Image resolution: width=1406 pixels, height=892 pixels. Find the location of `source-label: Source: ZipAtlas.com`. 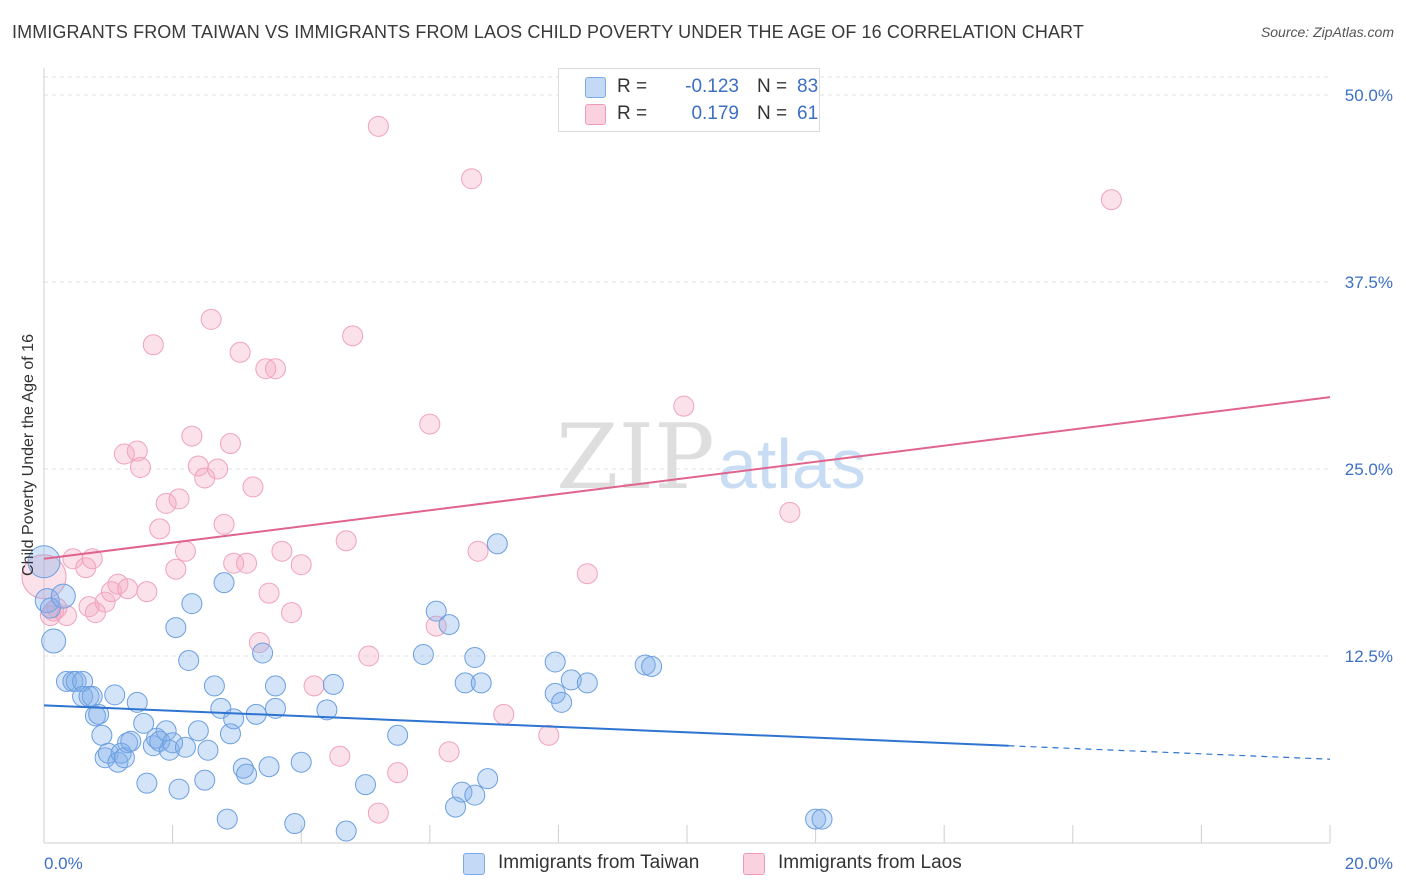

source-label: Source: ZipAtlas.com is located at coordinates (1327, 32).